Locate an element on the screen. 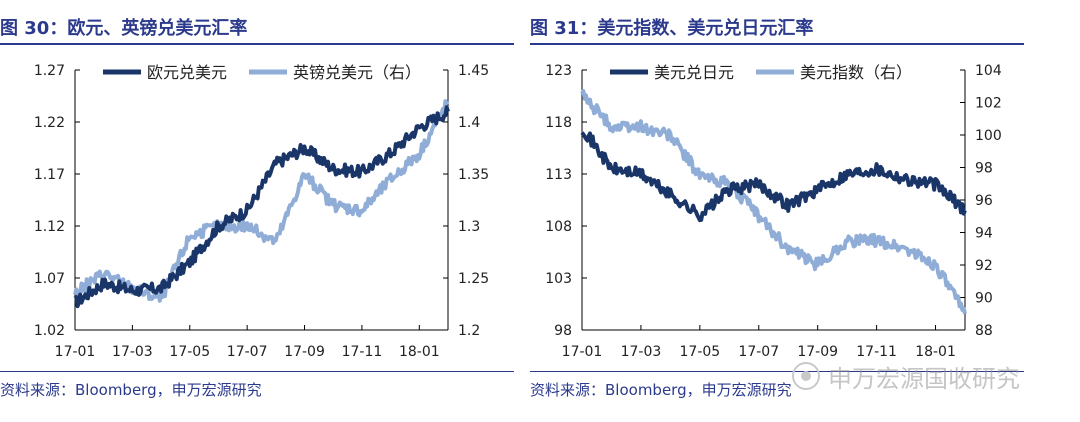 The image size is (1080, 422). y-tick-label-left: 1.27 is located at coordinates (49, 71).